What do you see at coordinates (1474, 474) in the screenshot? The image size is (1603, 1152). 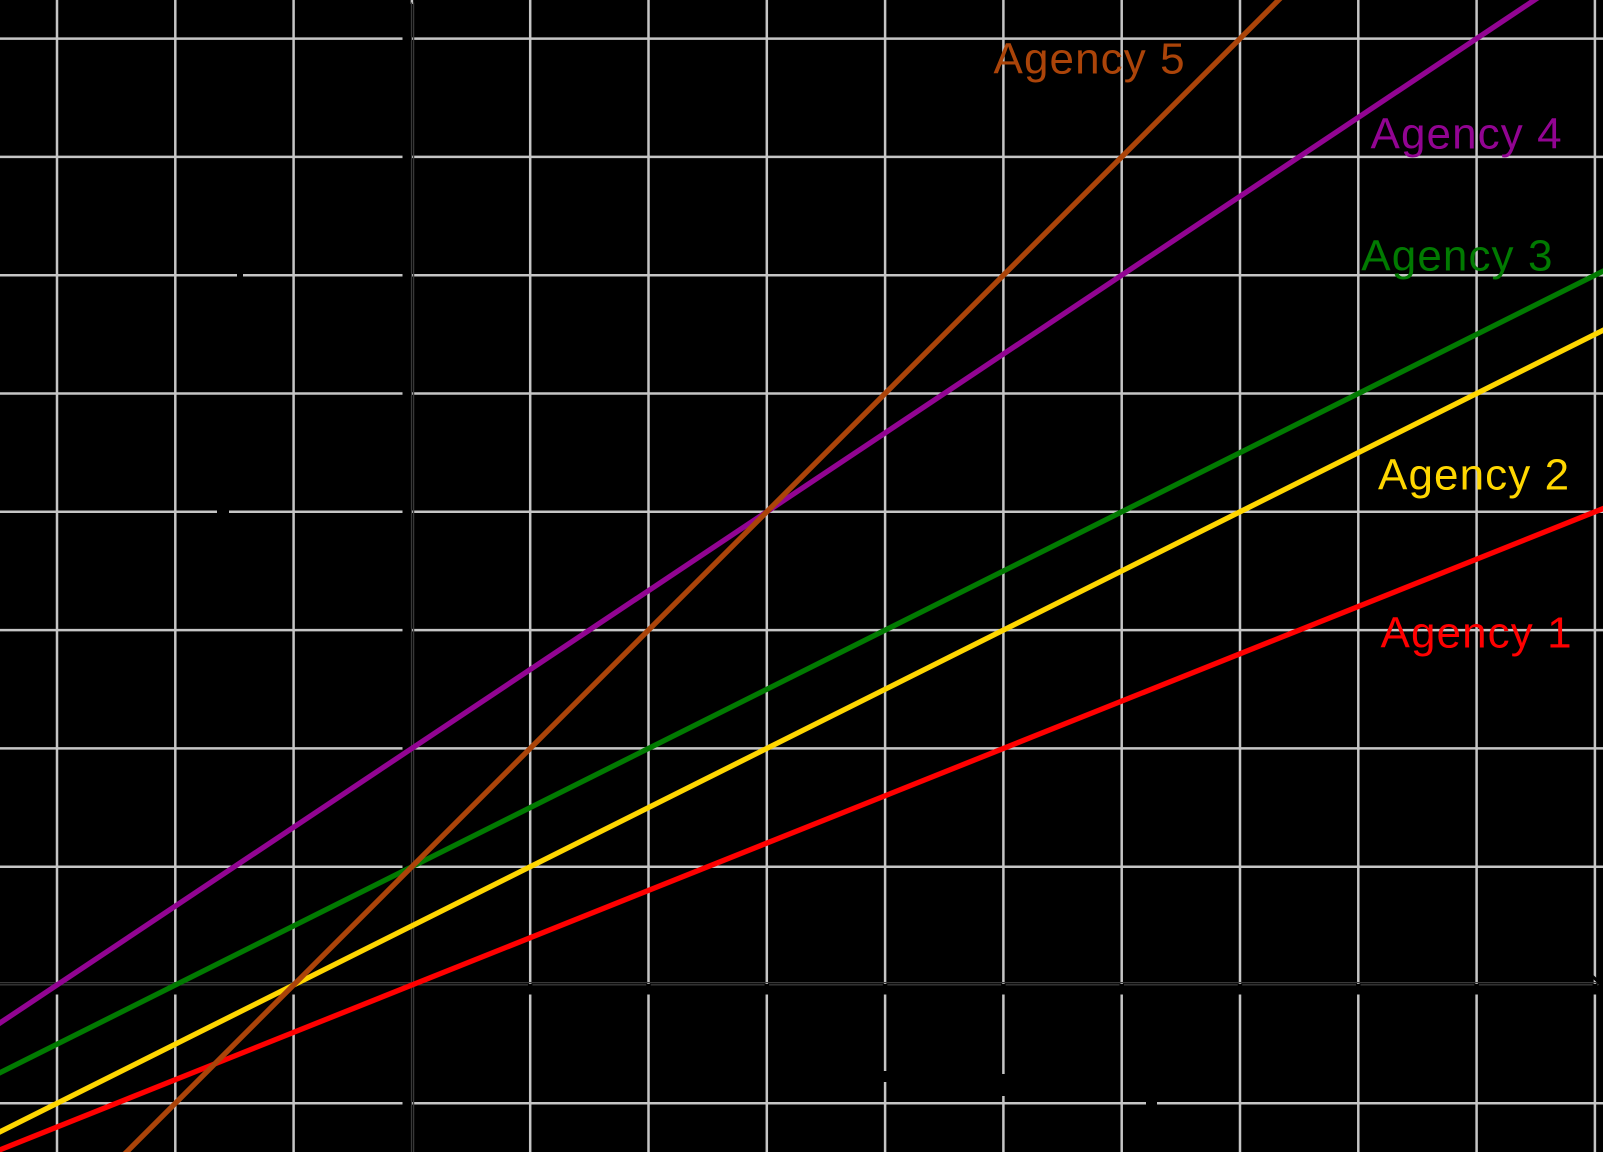 I see `svg-text: Agency 2` at bounding box center [1474, 474].